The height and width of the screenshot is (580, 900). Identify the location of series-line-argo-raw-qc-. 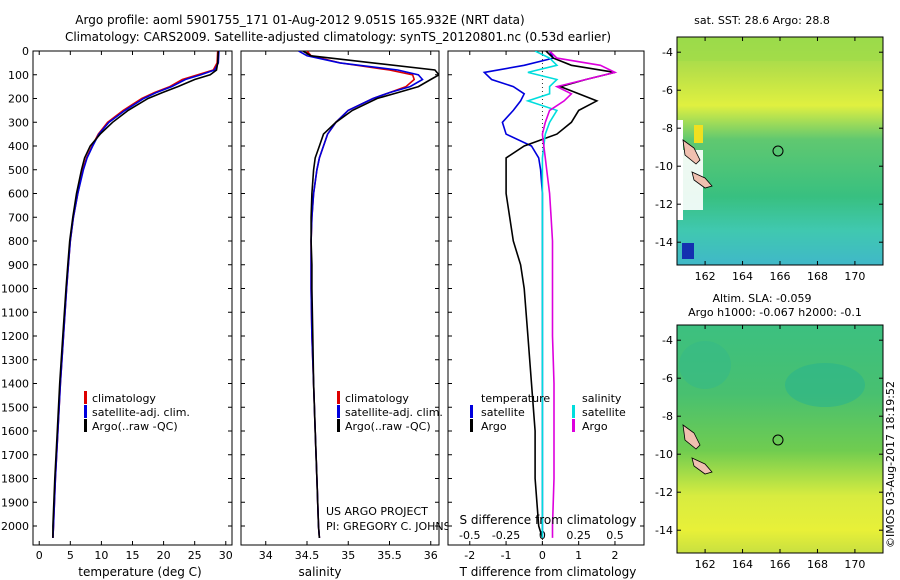
(370, 294).